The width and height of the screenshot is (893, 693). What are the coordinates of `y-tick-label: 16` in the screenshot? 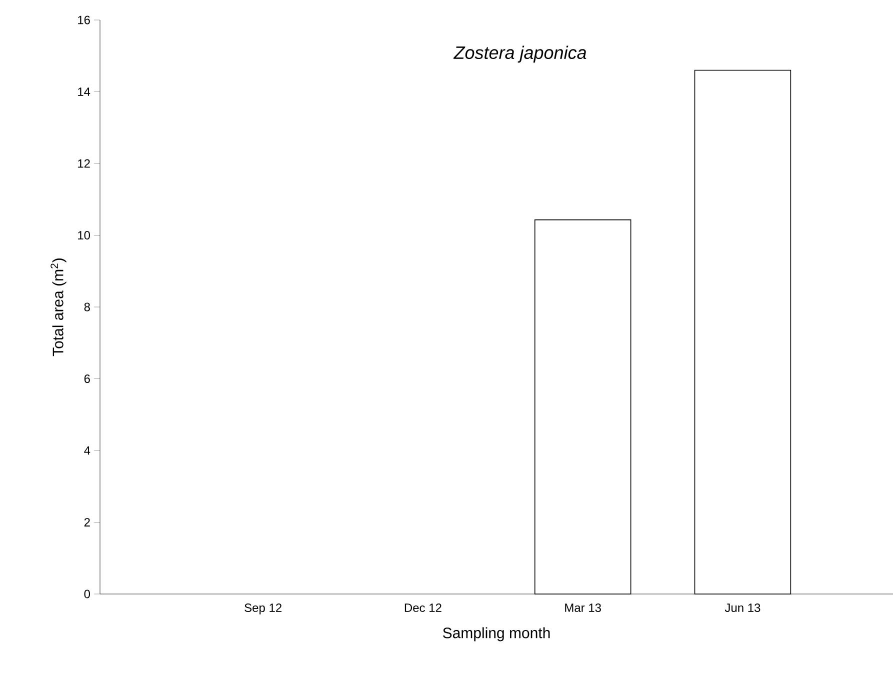 It's located at (84, 20).